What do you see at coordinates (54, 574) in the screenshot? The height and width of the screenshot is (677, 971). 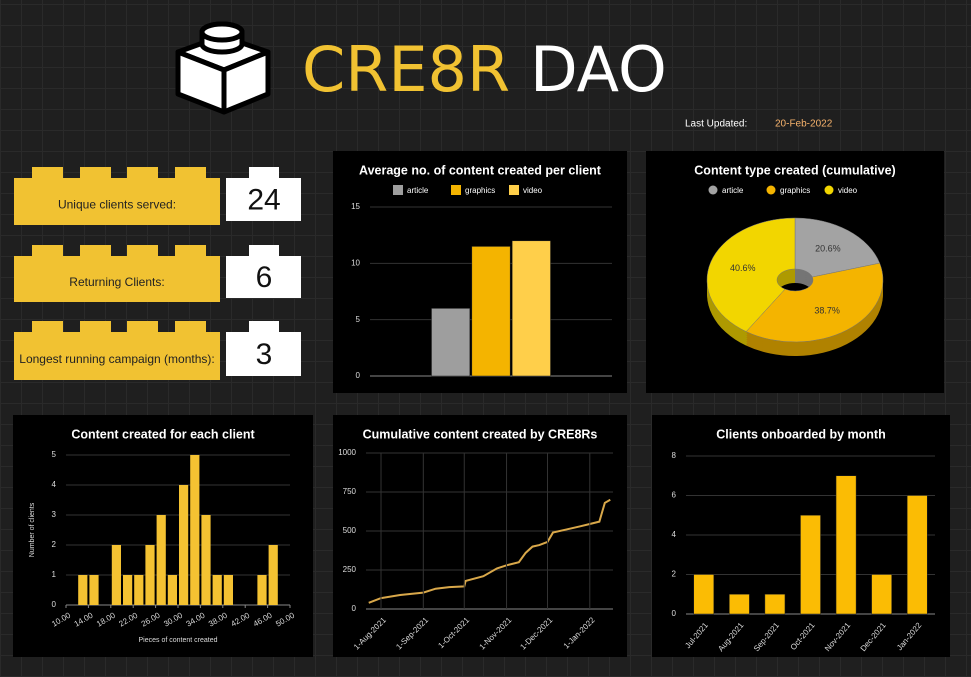 I see `y-tick-label: 1` at bounding box center [54, 574].